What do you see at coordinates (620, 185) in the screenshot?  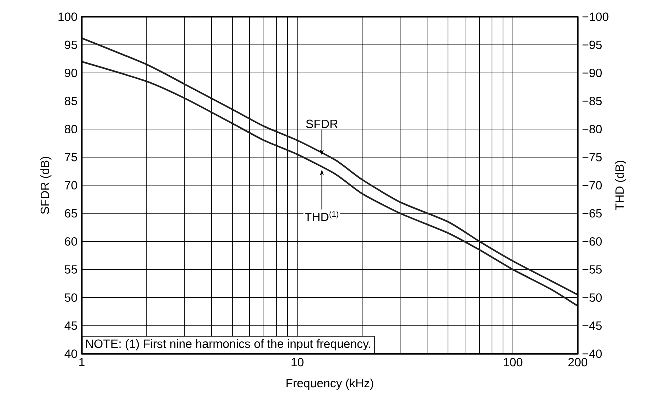 I see `y2-axis-title: THD (dB)` at bounding box center [620, 185].